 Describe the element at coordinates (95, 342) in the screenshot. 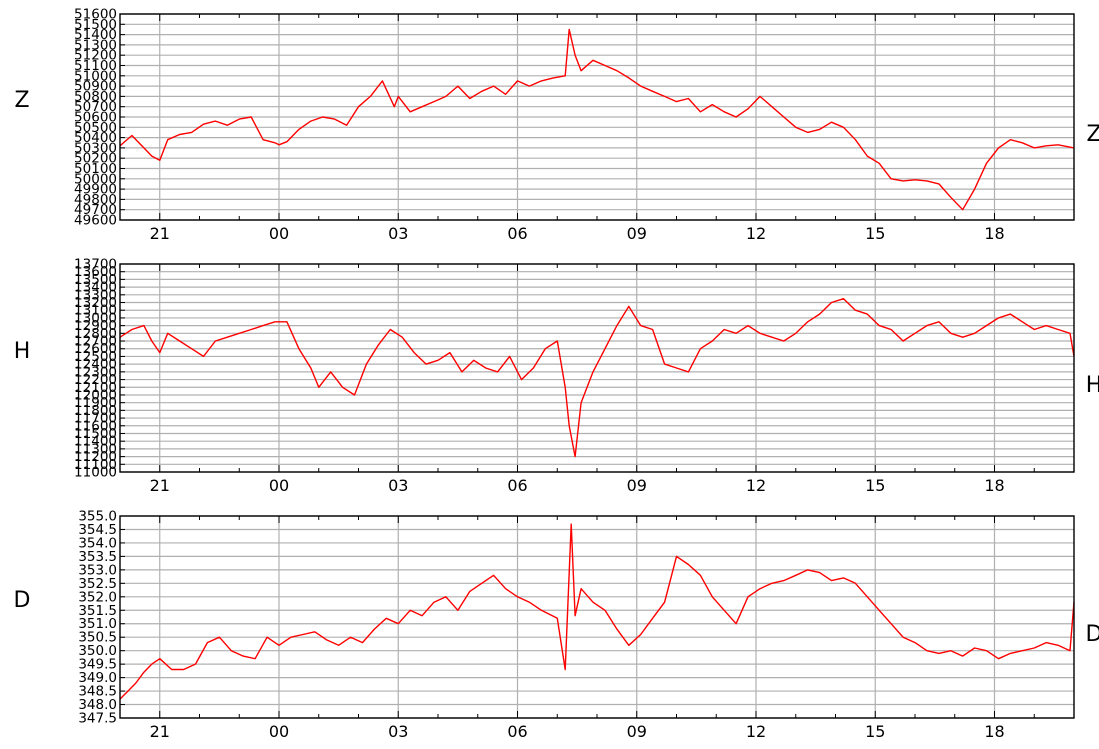

I see `y-tick-label: 12700` at that location.